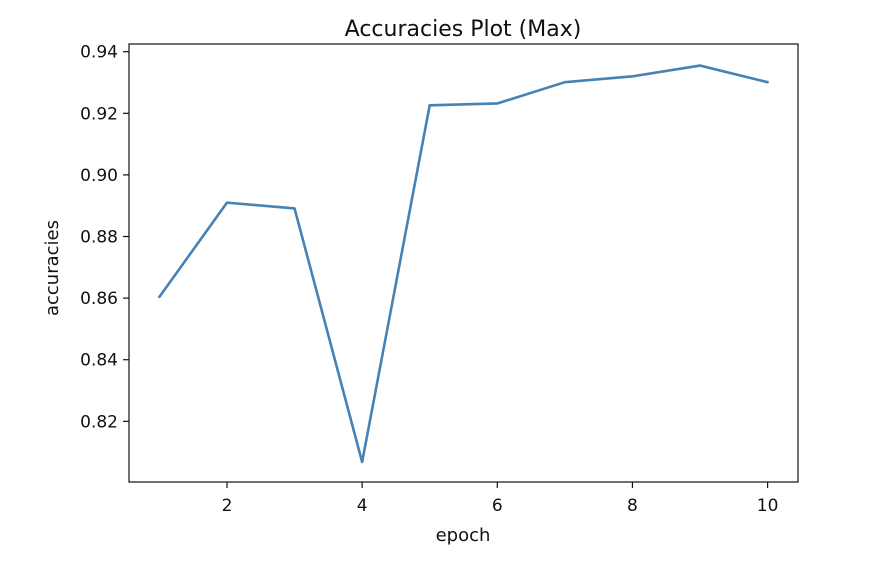 The image size is (896, 566). I want to click on x-tick-label: 4, so click(362, 506).